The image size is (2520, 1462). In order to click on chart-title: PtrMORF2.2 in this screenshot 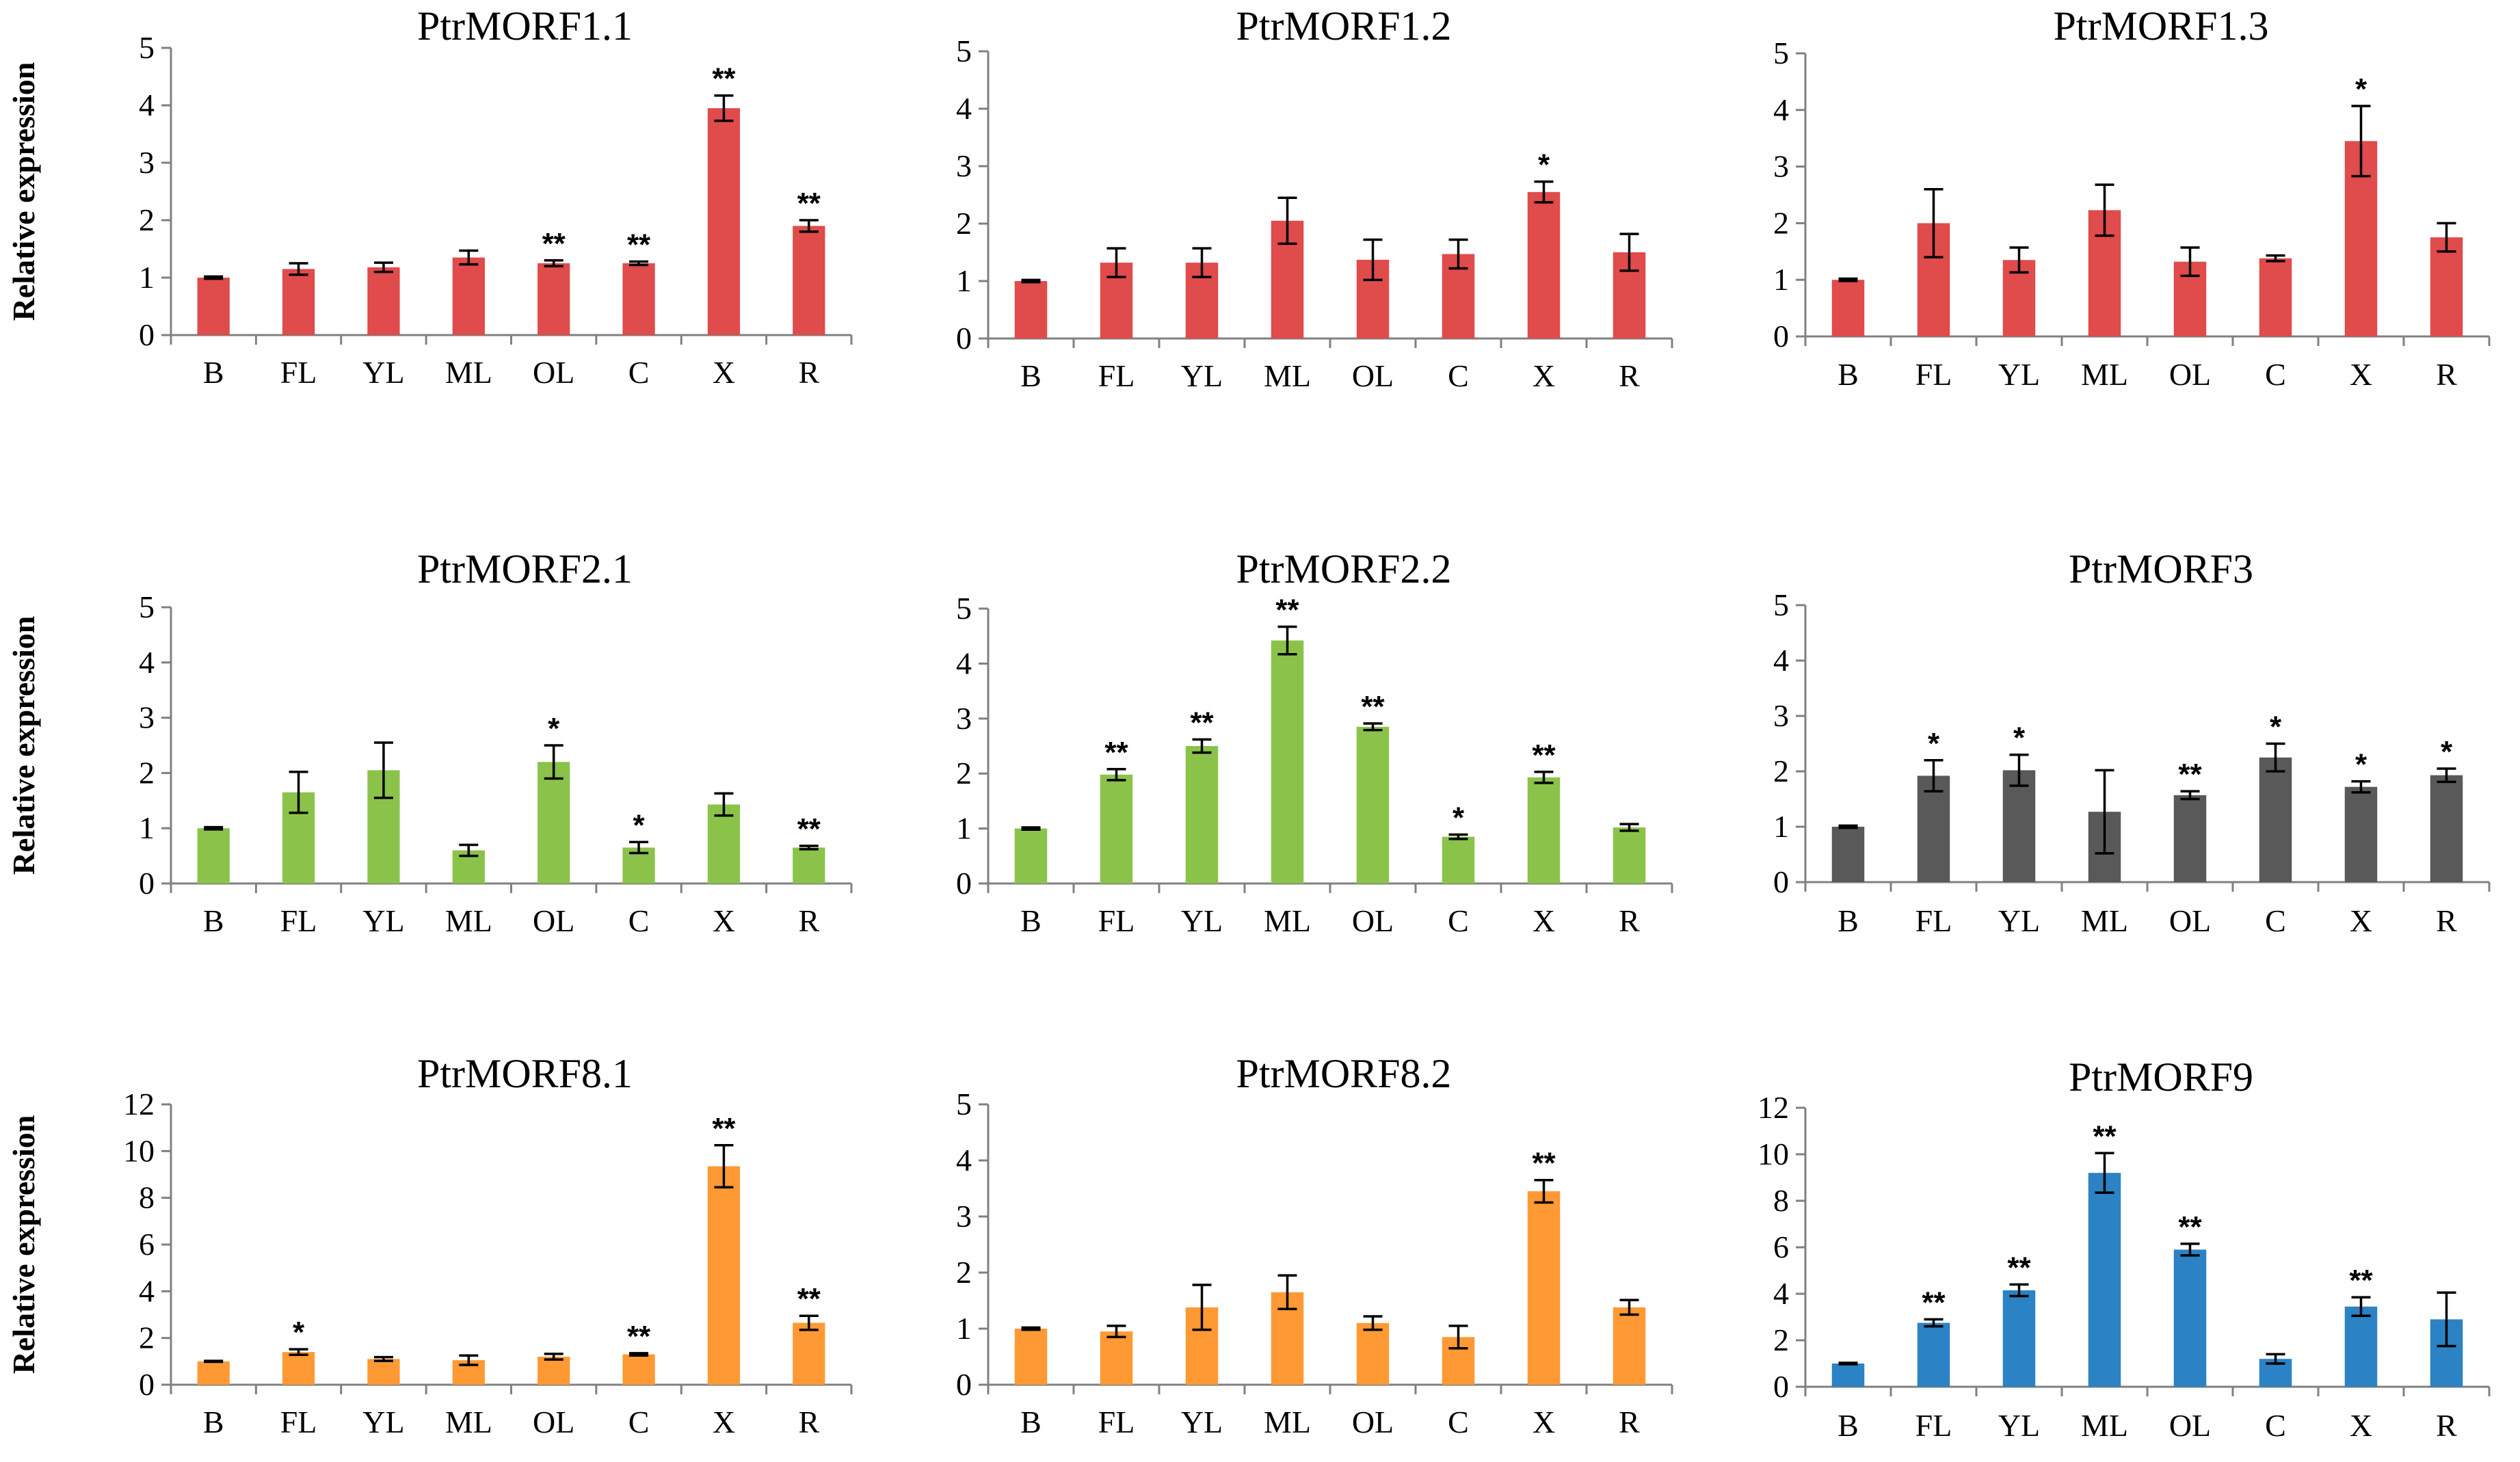, I will do `click(1343, 569)`.